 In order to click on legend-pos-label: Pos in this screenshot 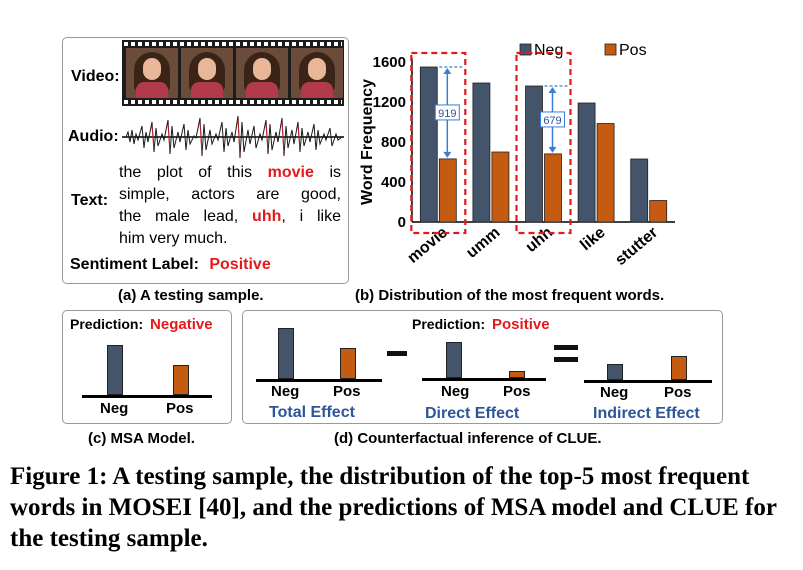, I will do `click(633, 50)`.